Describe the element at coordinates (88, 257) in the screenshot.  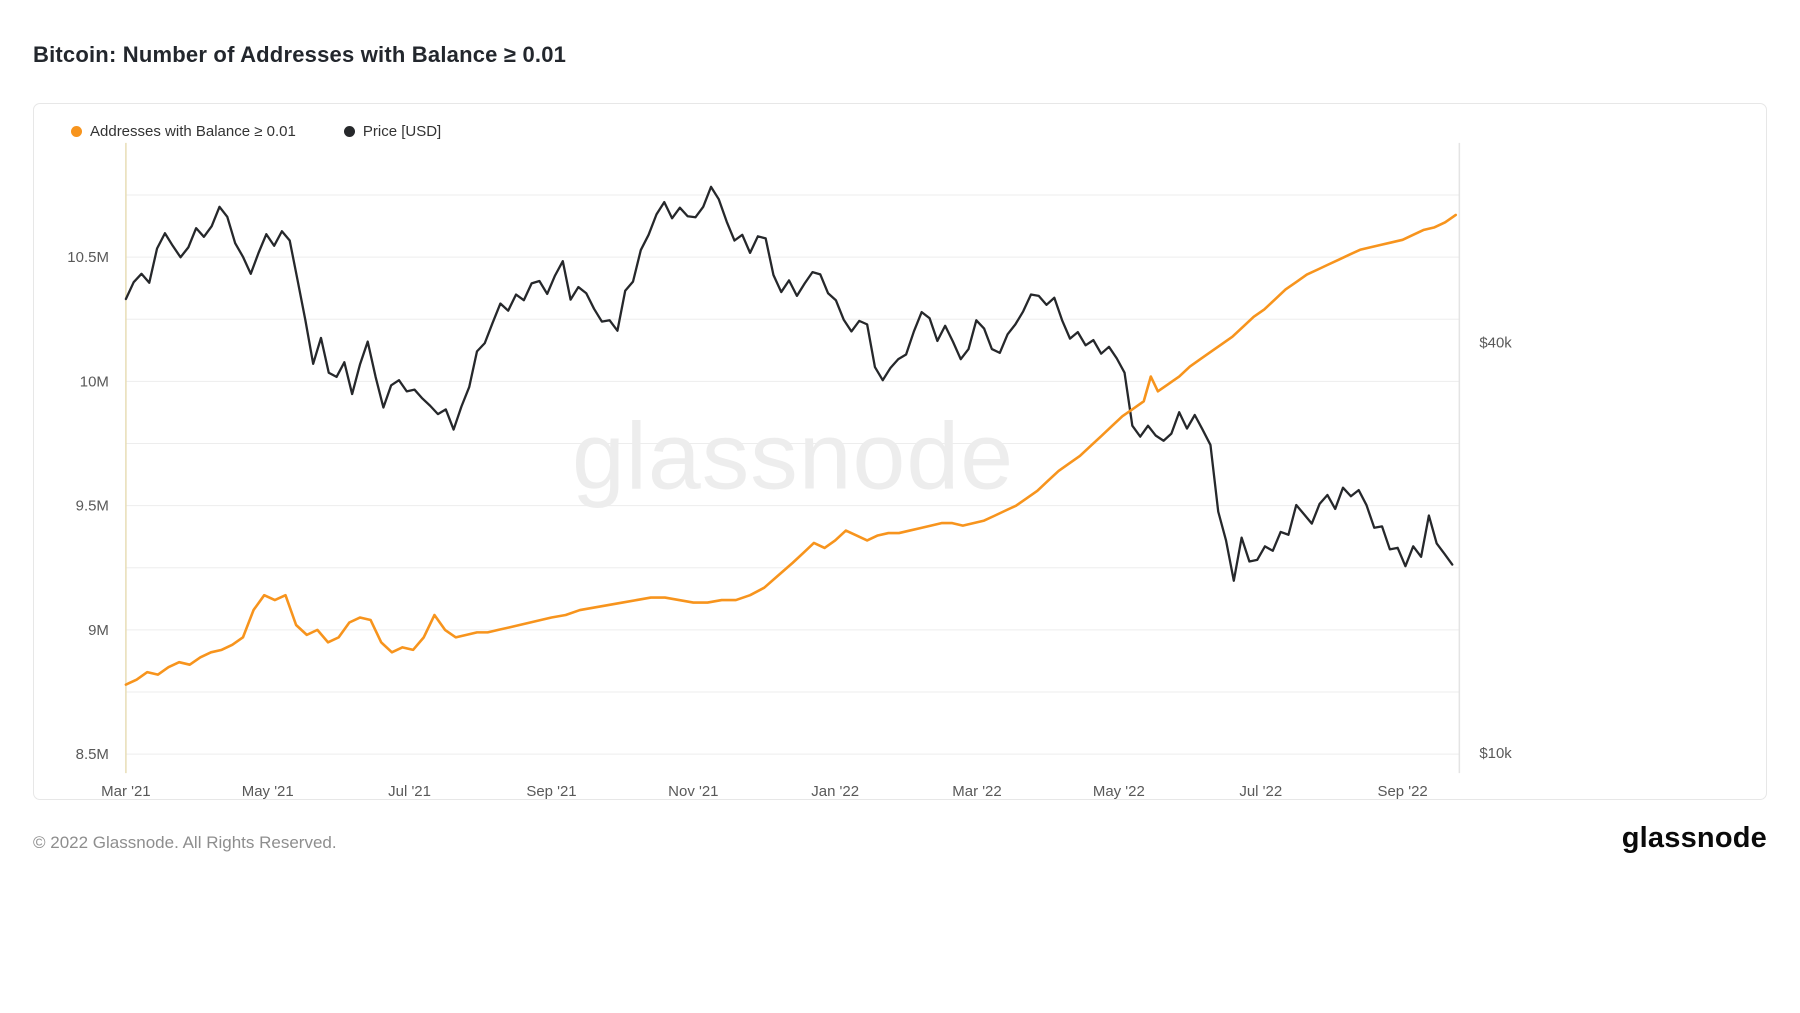
I see `left-tick-label: 10.5M` at that location.